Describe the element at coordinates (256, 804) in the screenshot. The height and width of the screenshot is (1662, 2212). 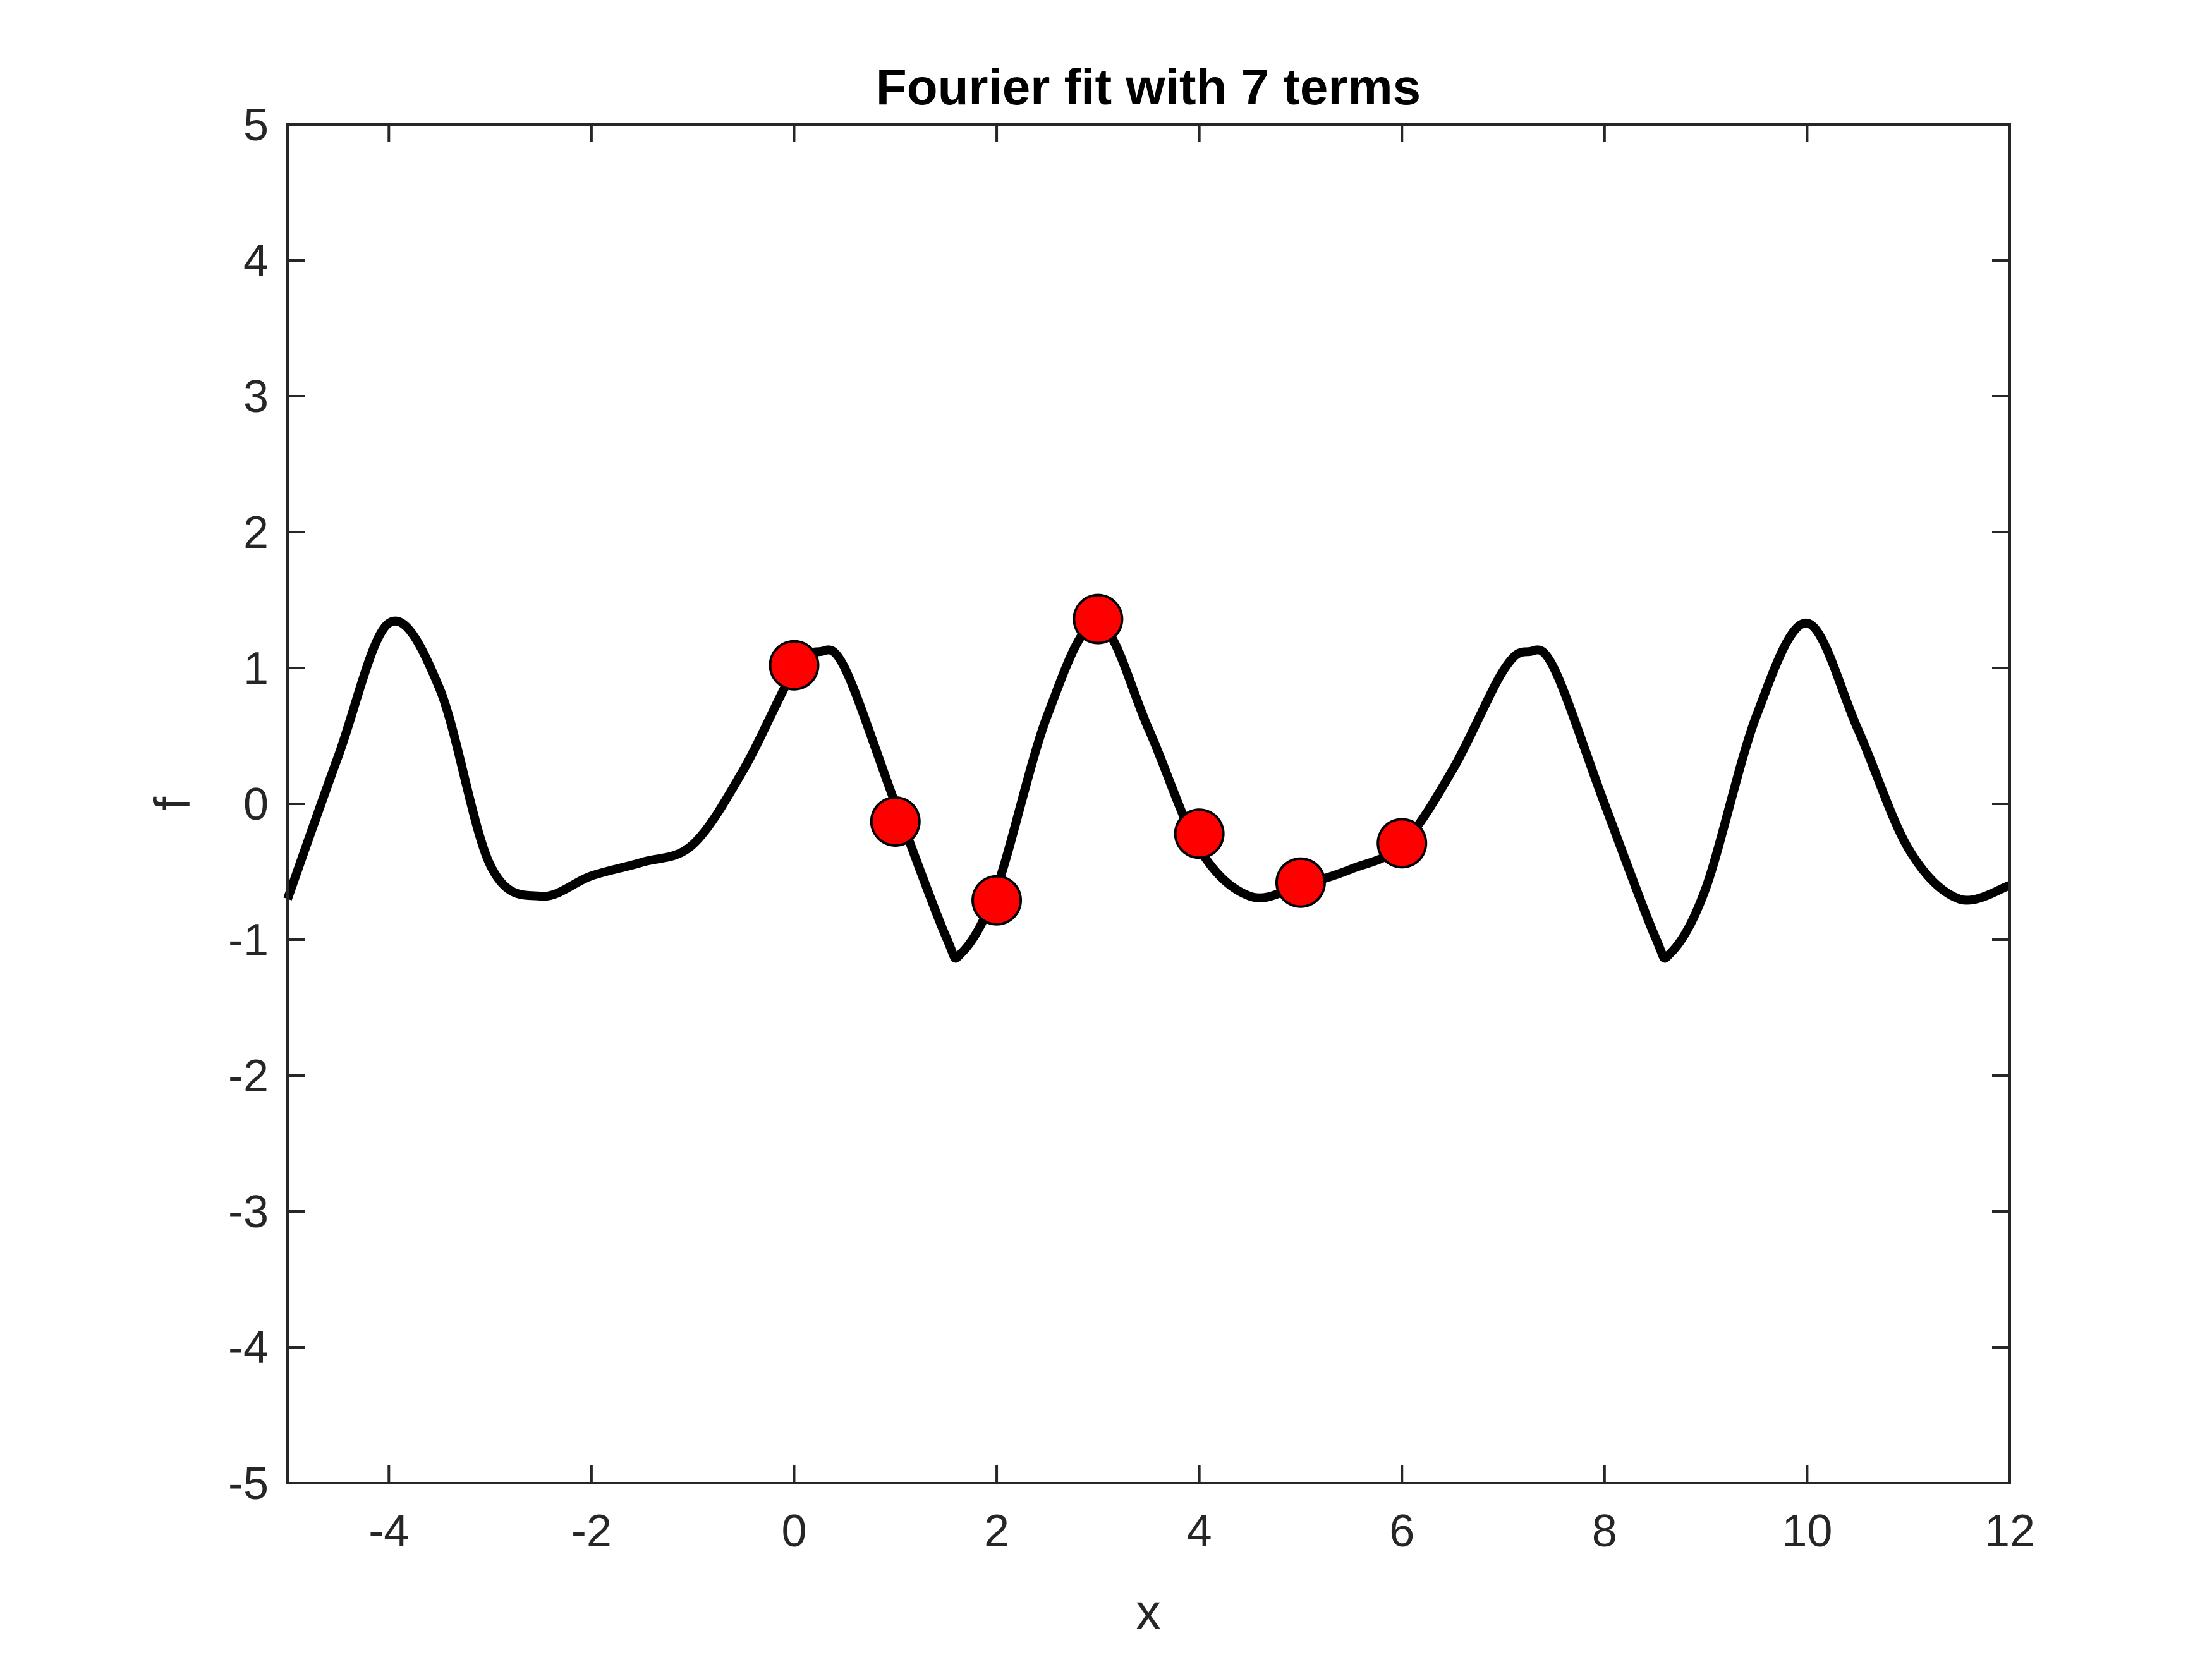
I see `y-tick-label: 0` at that location.